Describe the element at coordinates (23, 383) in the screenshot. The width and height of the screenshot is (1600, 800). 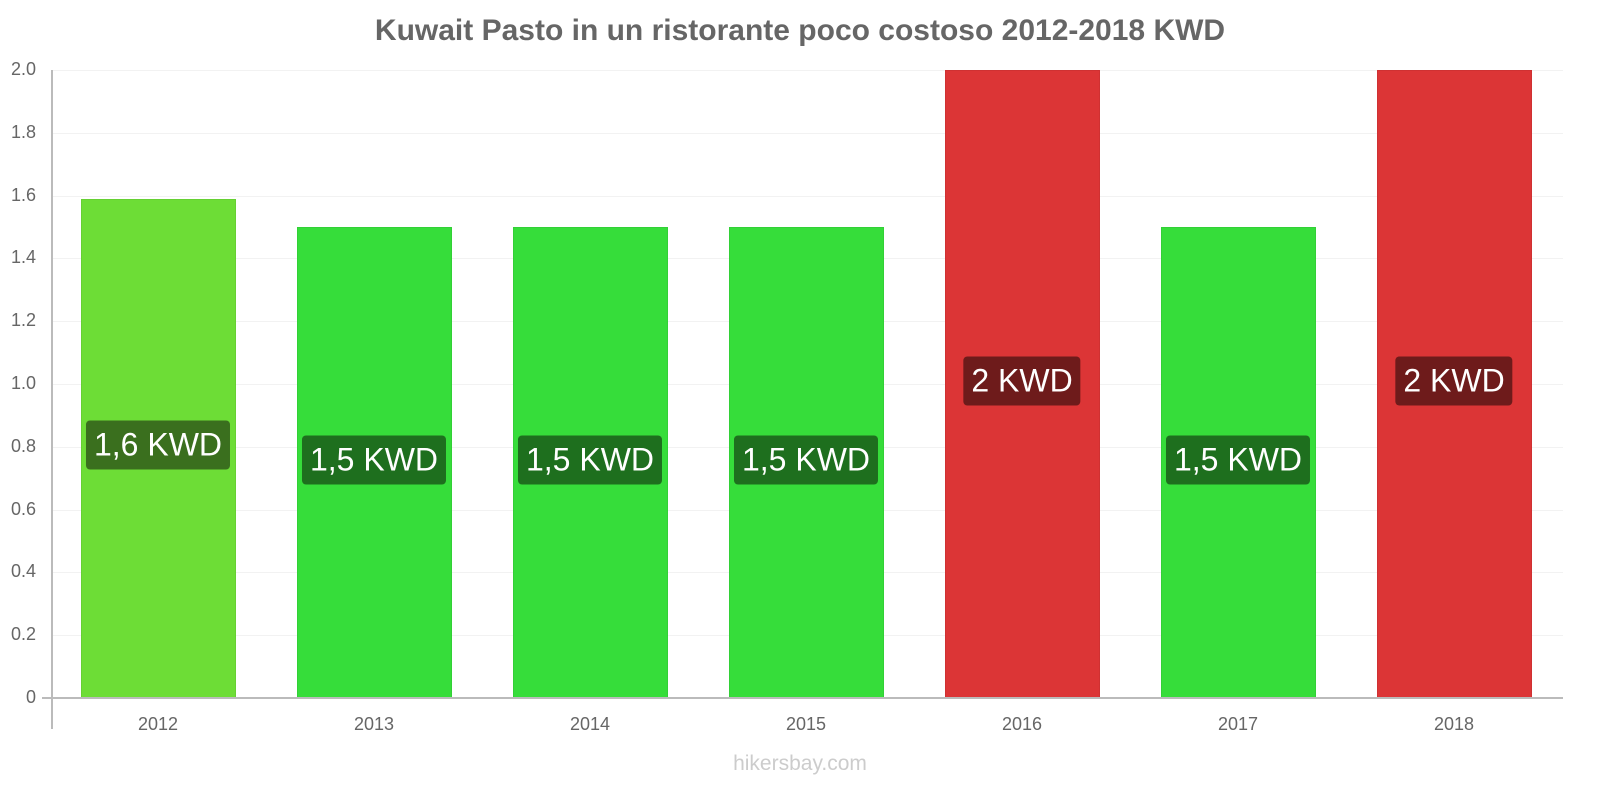
I see `y-tick-label: 1.0` at that location.